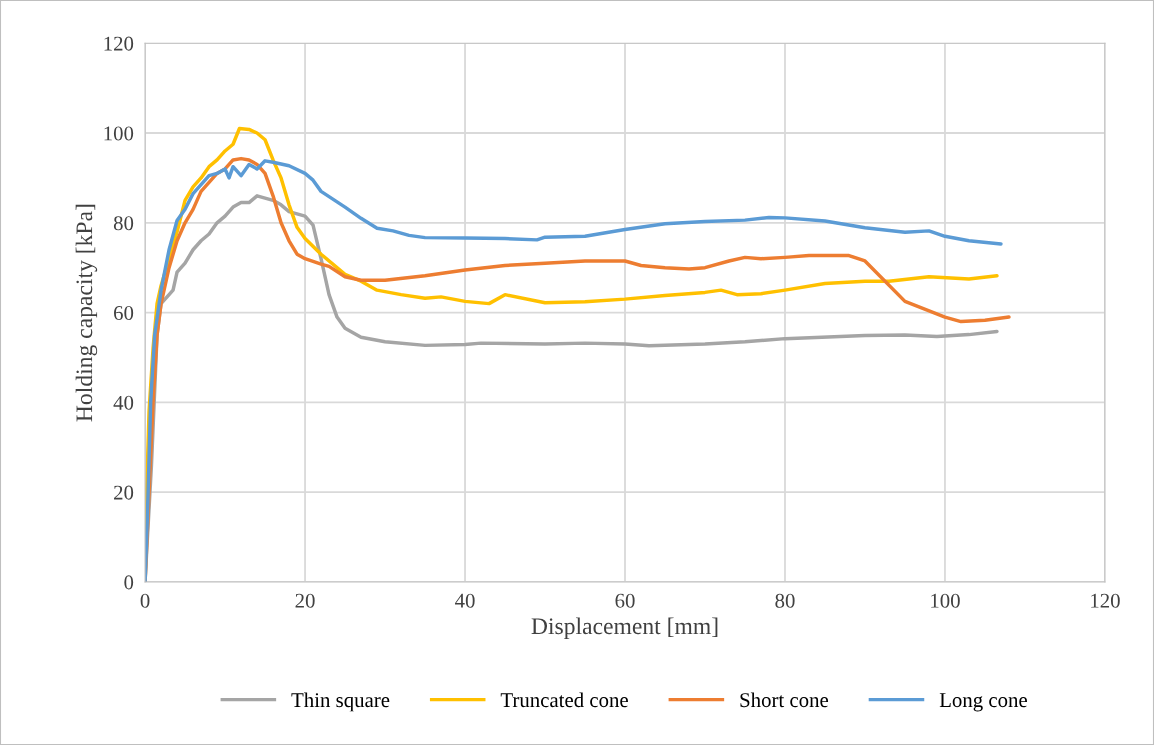  What do you see at coordinates (119, 43) in the screenshot?
I see `y-tick-label: 120` at bounding box center [119, 43].